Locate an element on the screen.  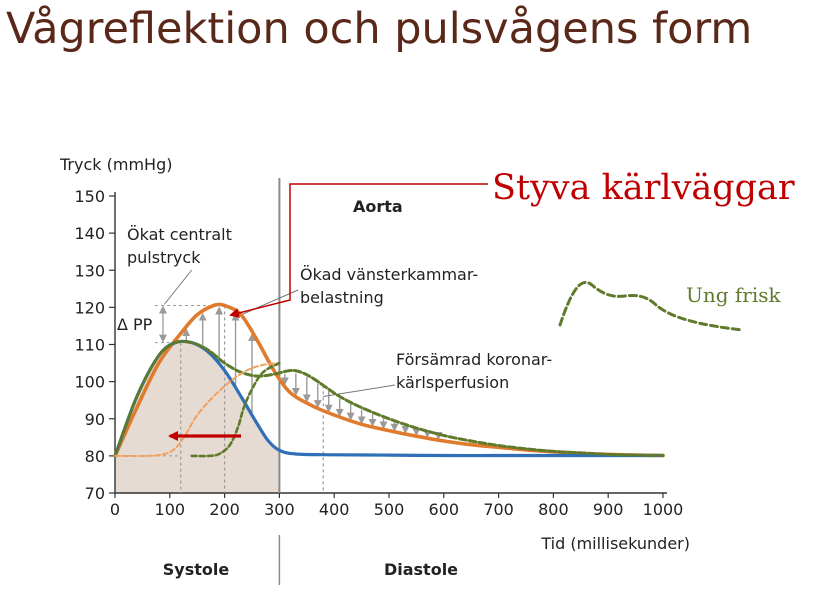
annotation-aorta: Aorta is located at coordinates (378, 206).